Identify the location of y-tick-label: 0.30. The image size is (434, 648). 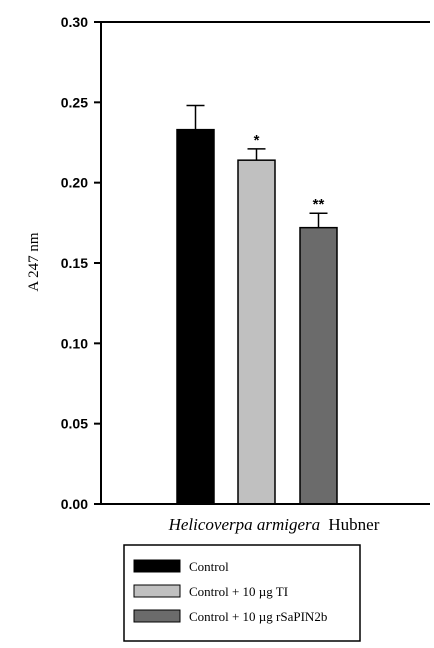
(74, 22).